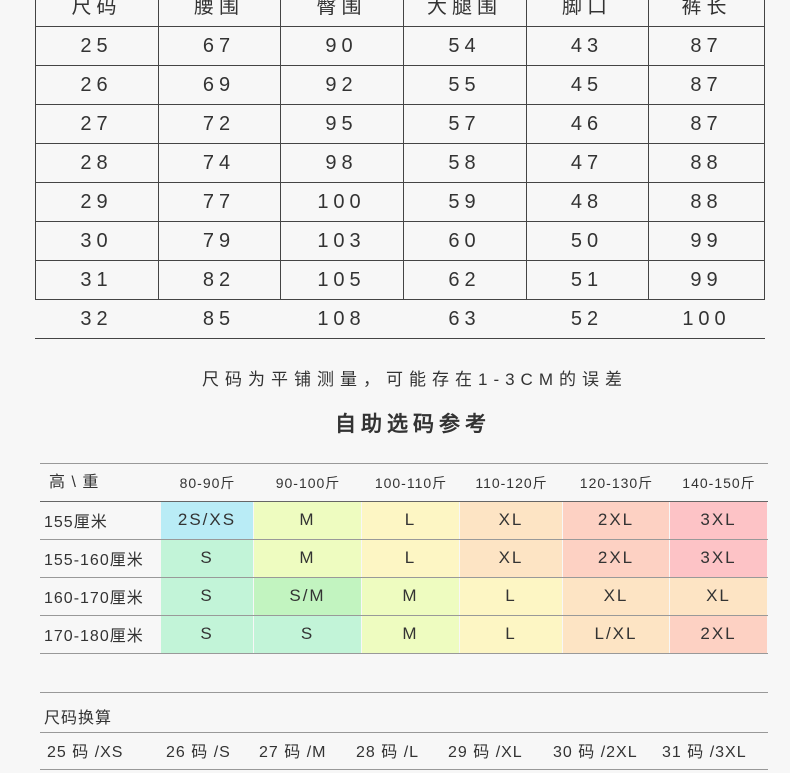 Image resolution: width=790 pixels, height=773 pixels. Describe the element at coordinates (94, 636) in the screenshot. I see `guide-height-label: 170-180厘米` at that location.